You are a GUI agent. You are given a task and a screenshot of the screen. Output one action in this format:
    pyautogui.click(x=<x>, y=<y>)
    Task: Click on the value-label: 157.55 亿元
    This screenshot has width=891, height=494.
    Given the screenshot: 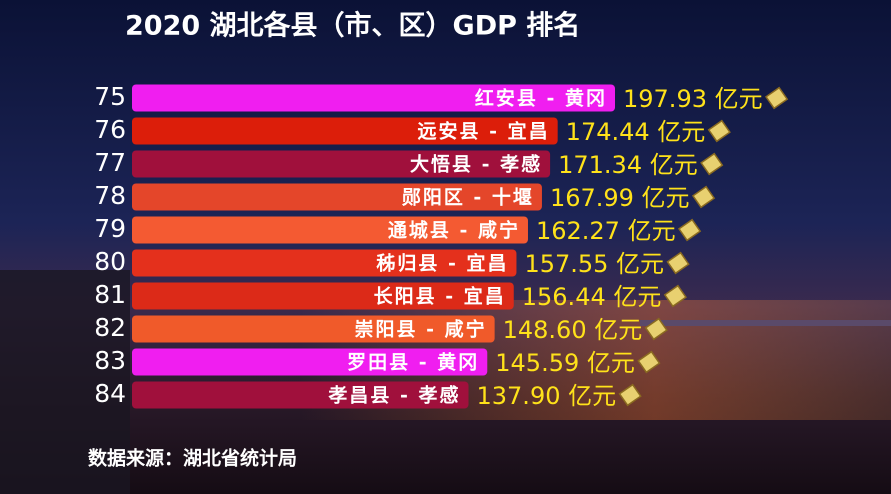 What is the action you would take?
    pyautogui.click(x=594, y=264)
    